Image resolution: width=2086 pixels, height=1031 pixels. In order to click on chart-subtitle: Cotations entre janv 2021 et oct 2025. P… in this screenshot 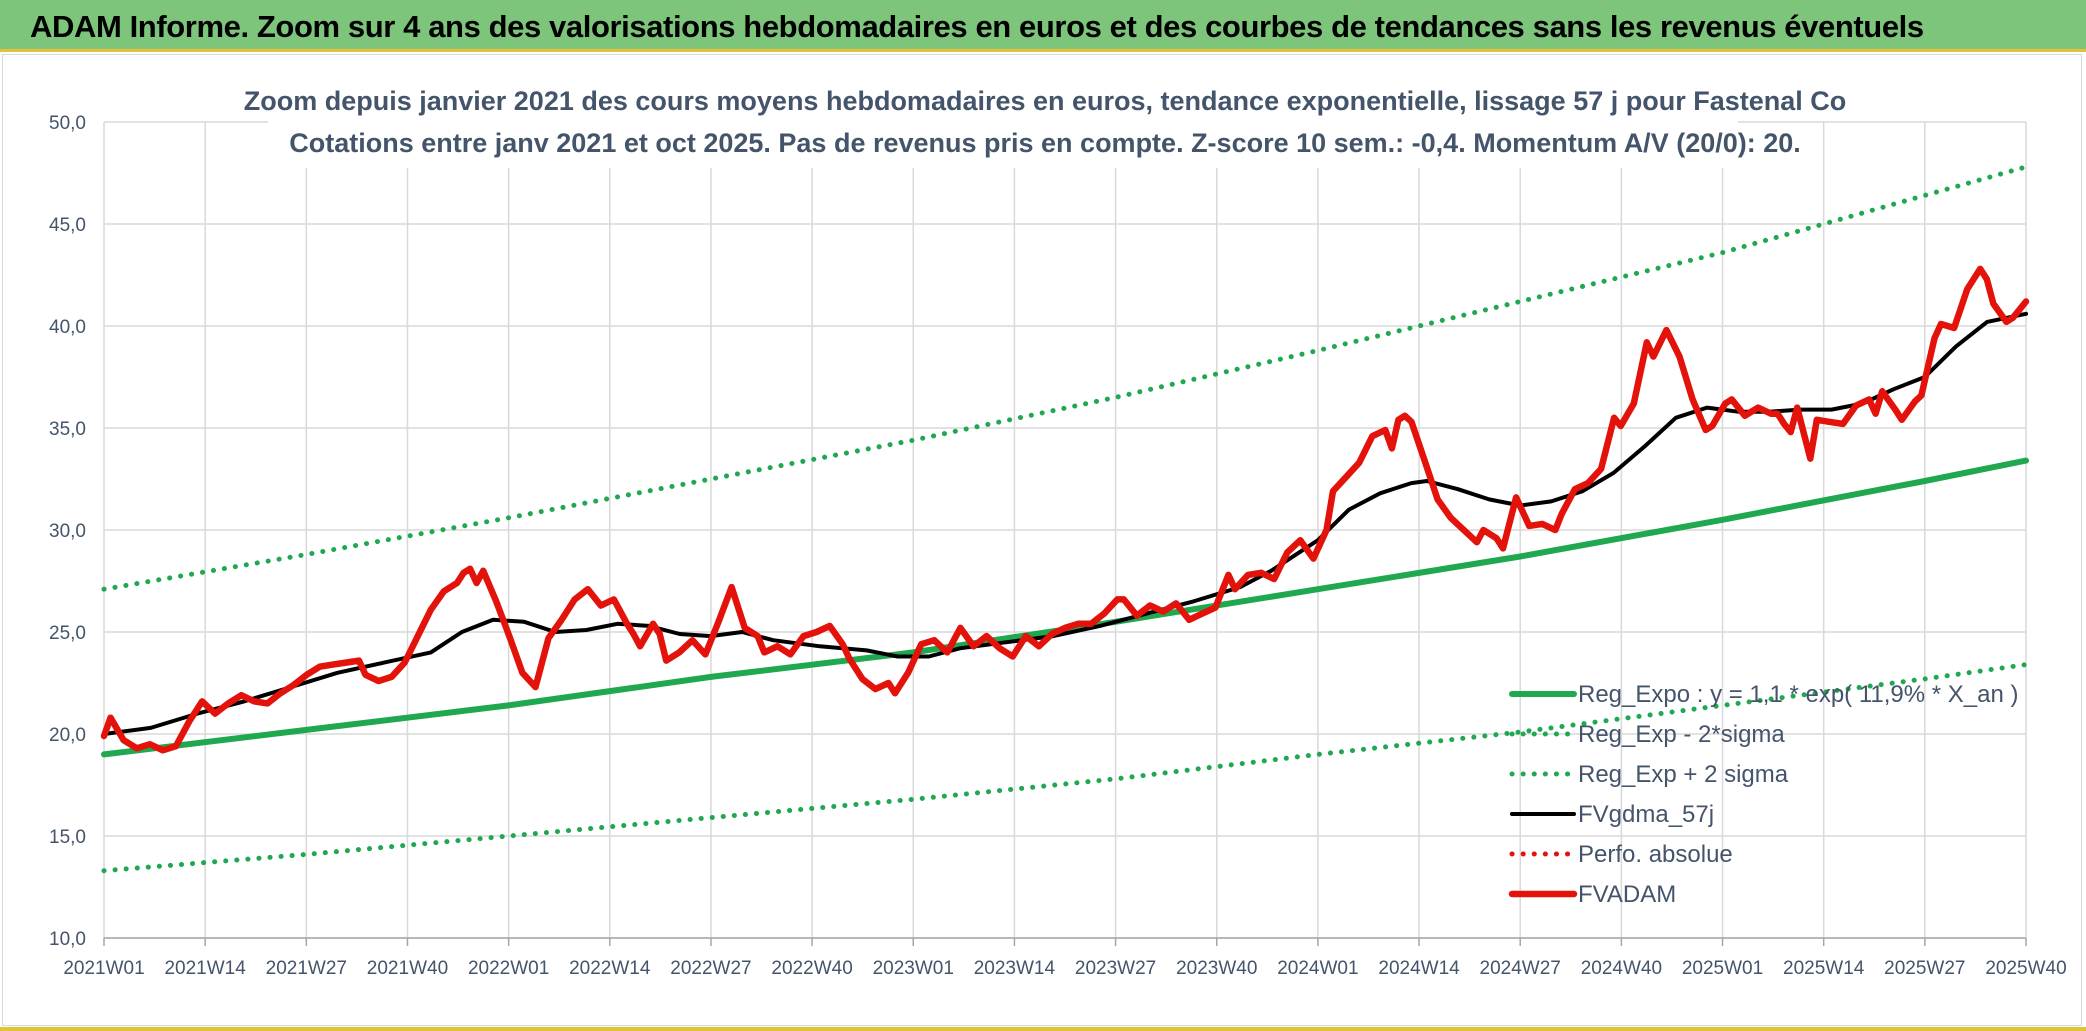, I will do `click(1045, 143)`.